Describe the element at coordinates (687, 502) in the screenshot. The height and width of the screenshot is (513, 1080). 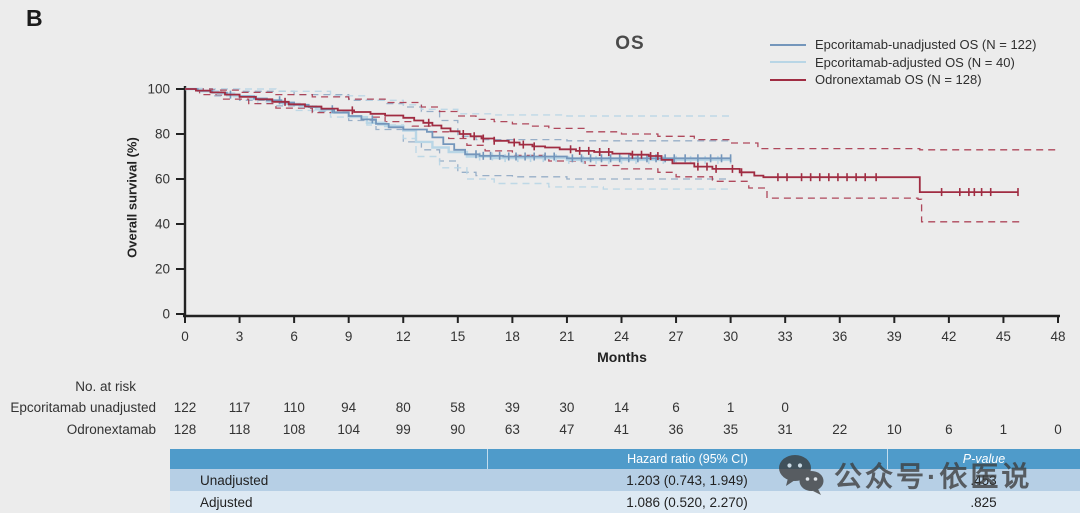
I see `hr-row-value: 1.086 (0.520, 2.270)` at that location.